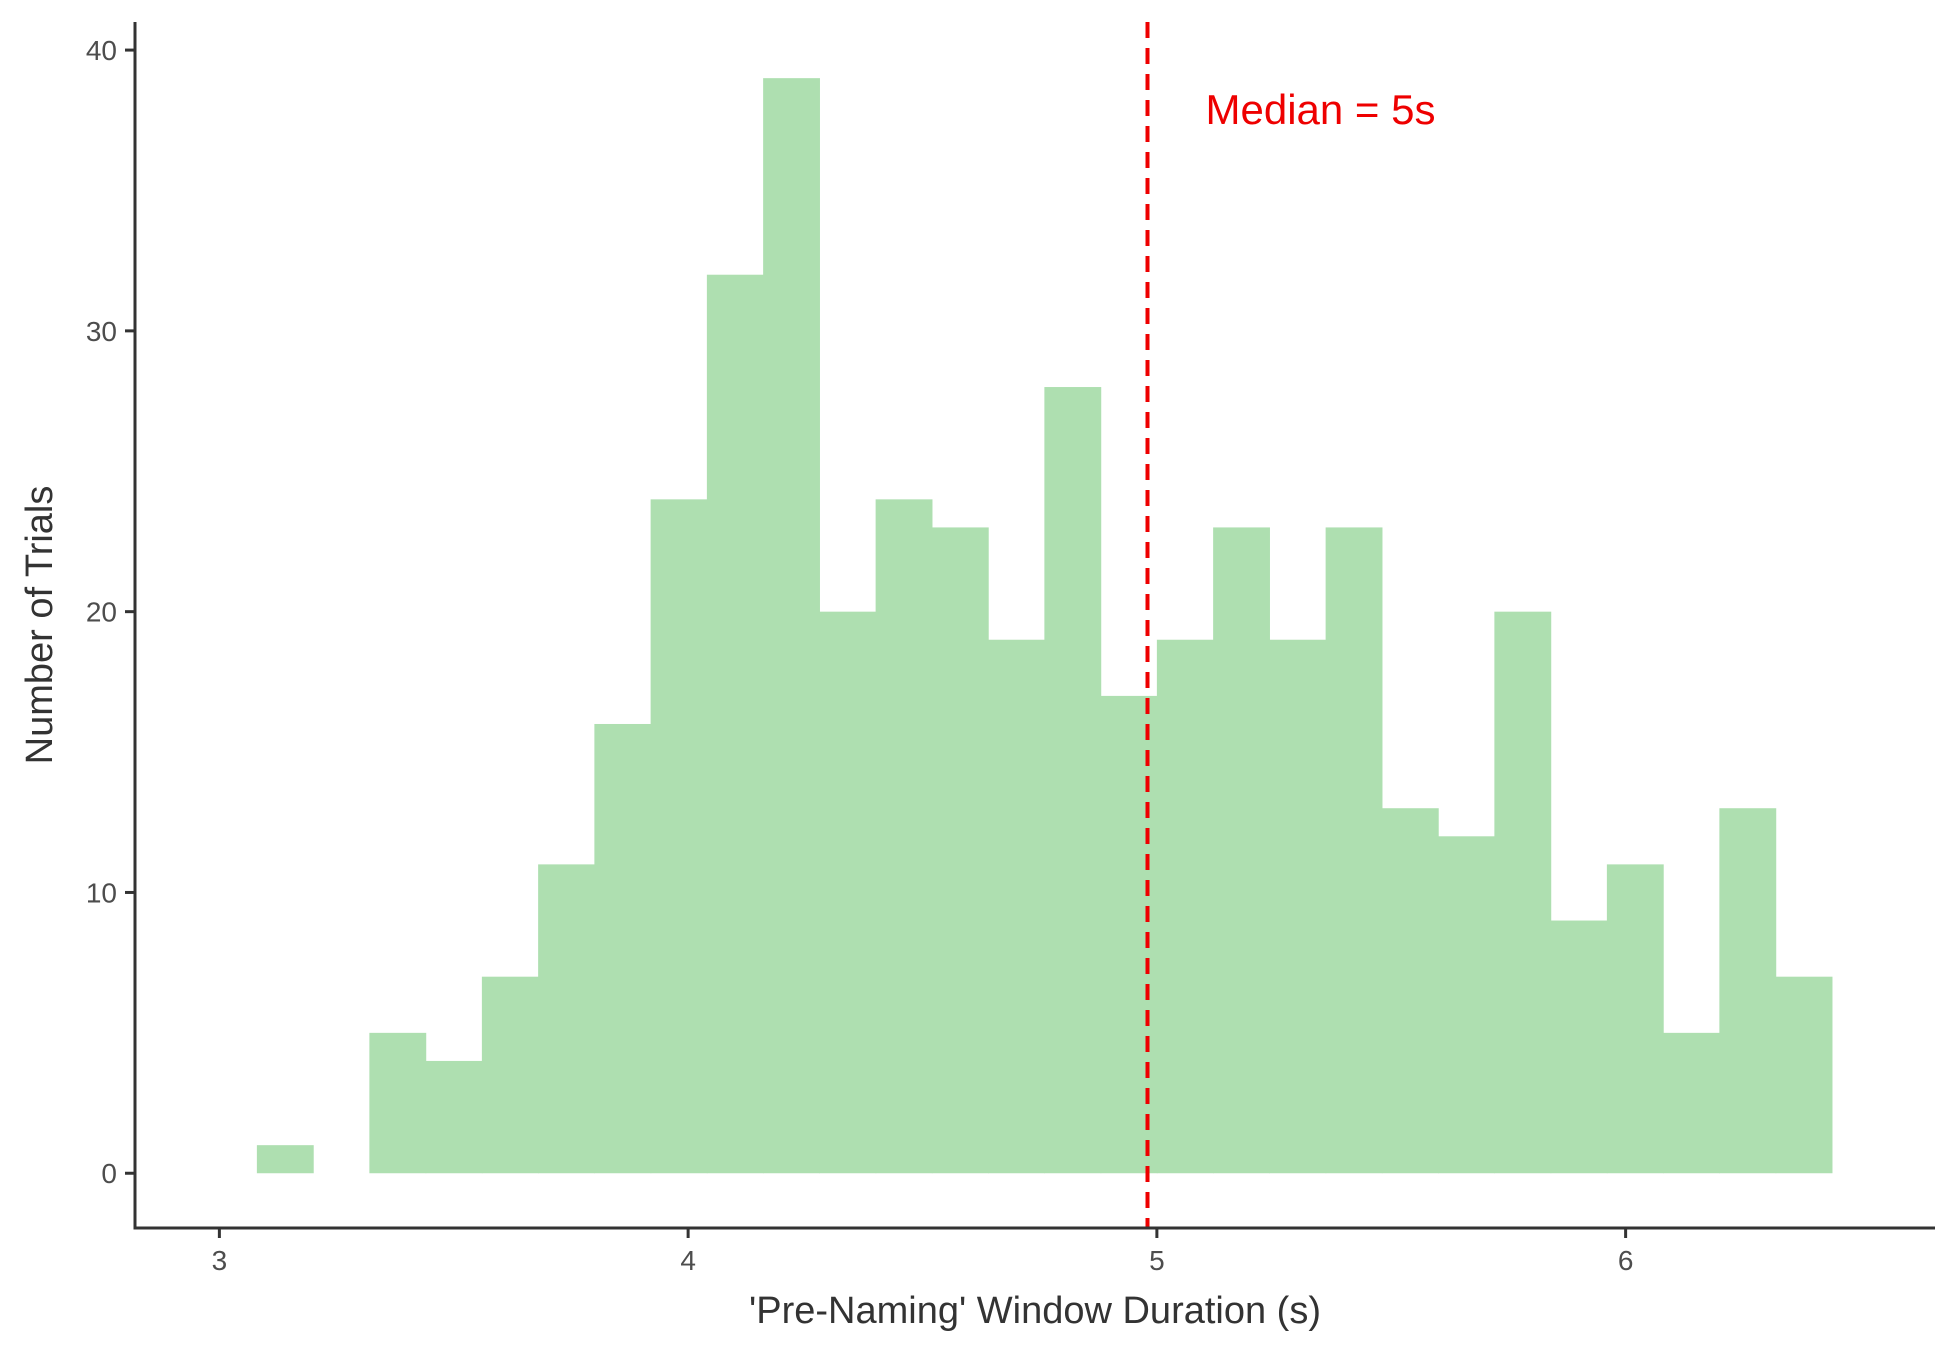 The height and width of the screenshot is (1350, 1950). I want to click on y-axis-ticks: 0 10 20 30 40, so click(110, 612).